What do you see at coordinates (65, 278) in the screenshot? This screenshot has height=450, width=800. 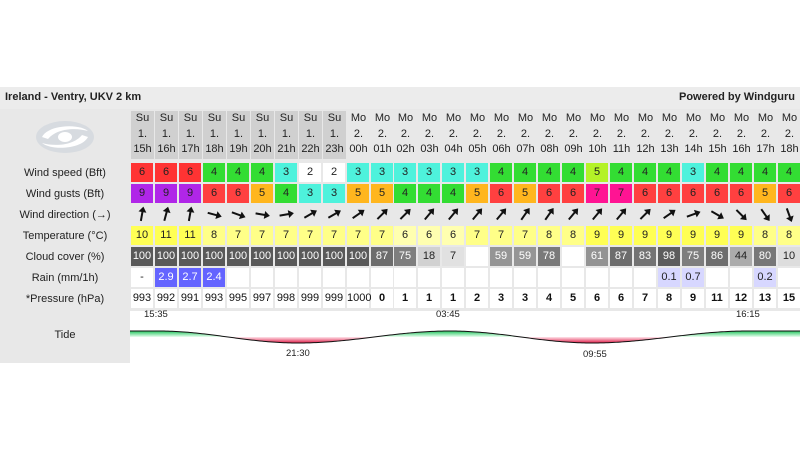 I see `row-label-rain: Rain (mm/1h)` at bounding box center [65, 278].